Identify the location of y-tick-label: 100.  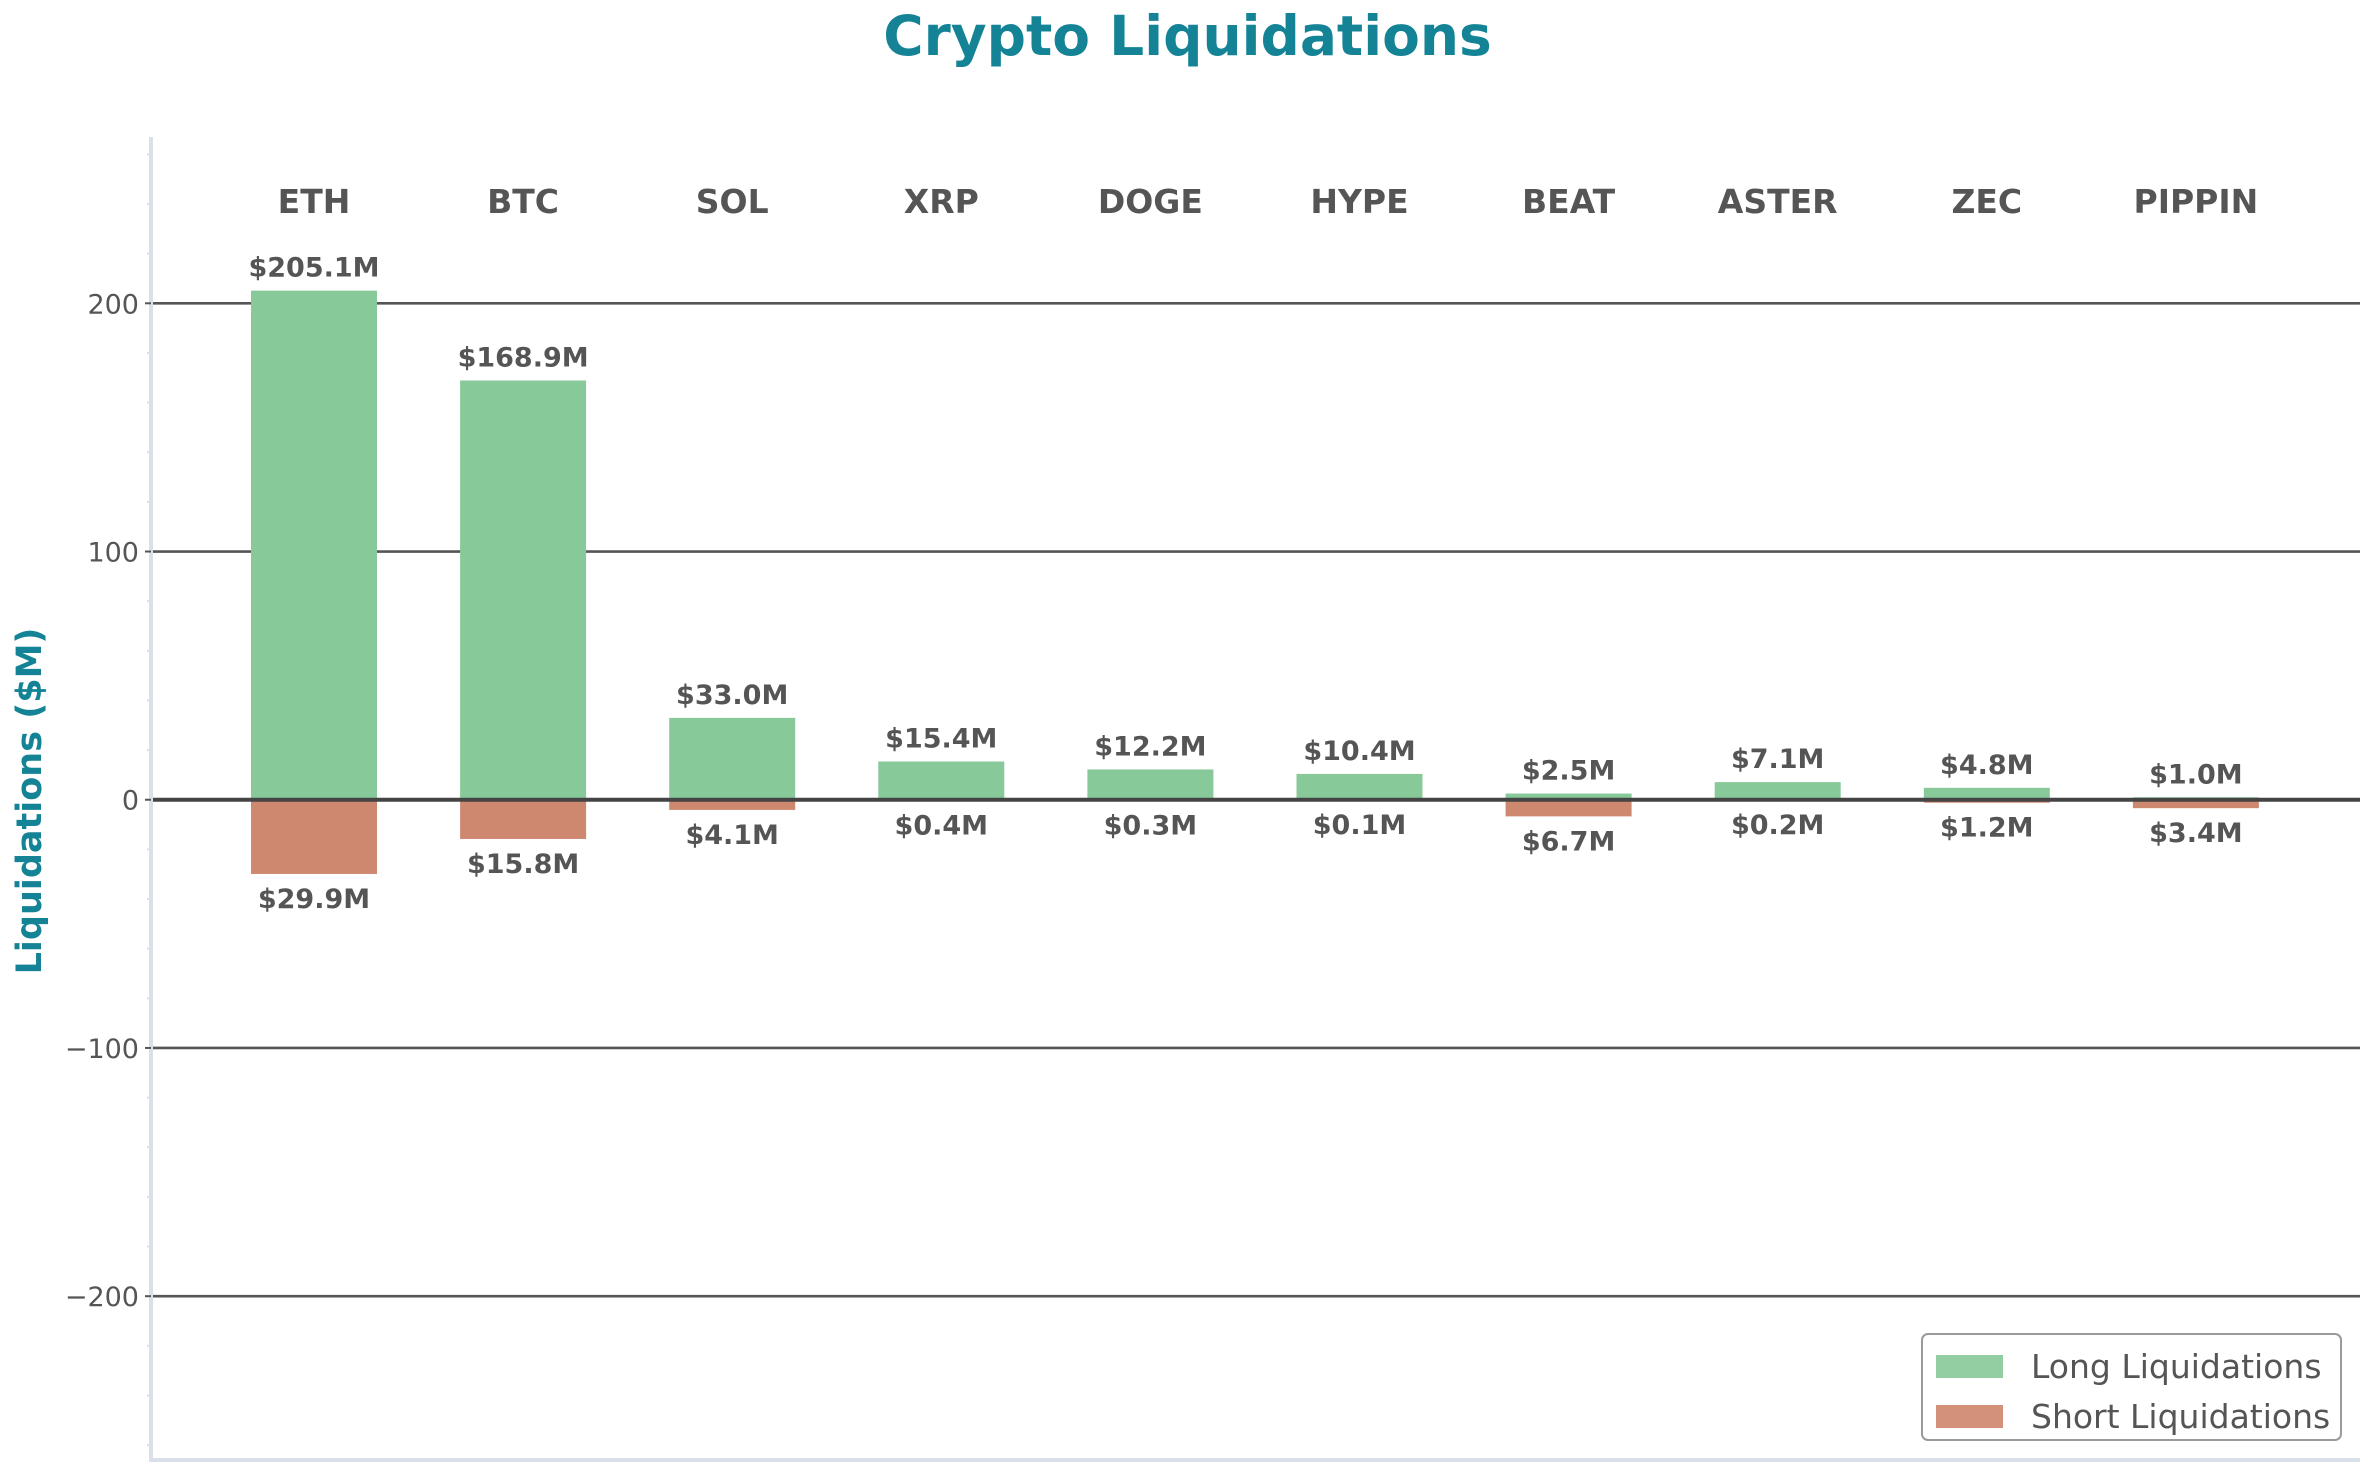
(113, 553).